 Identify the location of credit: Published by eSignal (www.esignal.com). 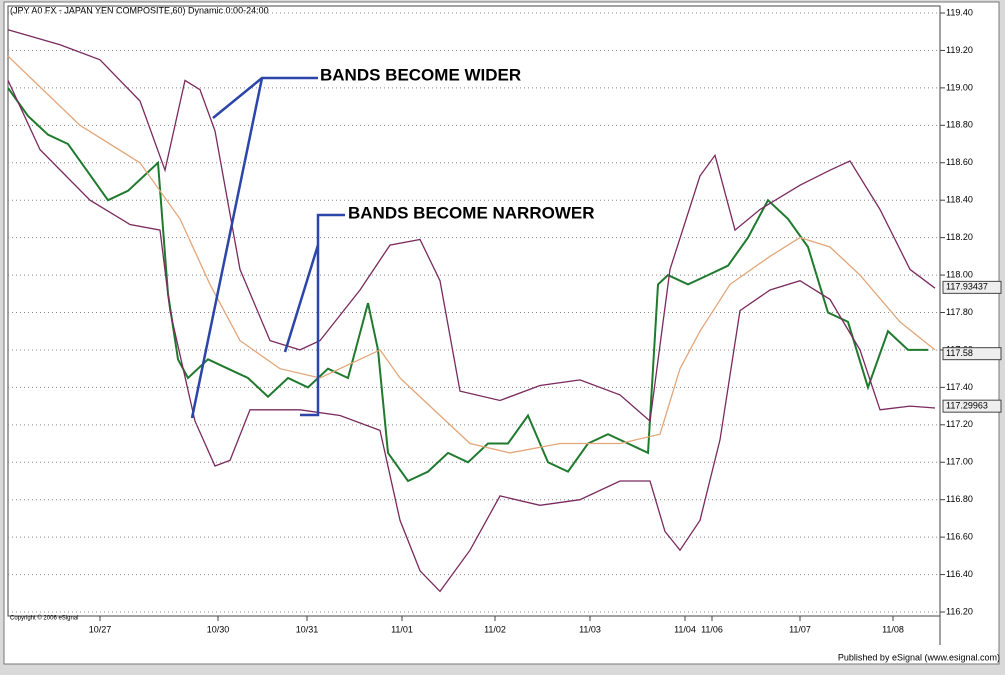
(919, 657).